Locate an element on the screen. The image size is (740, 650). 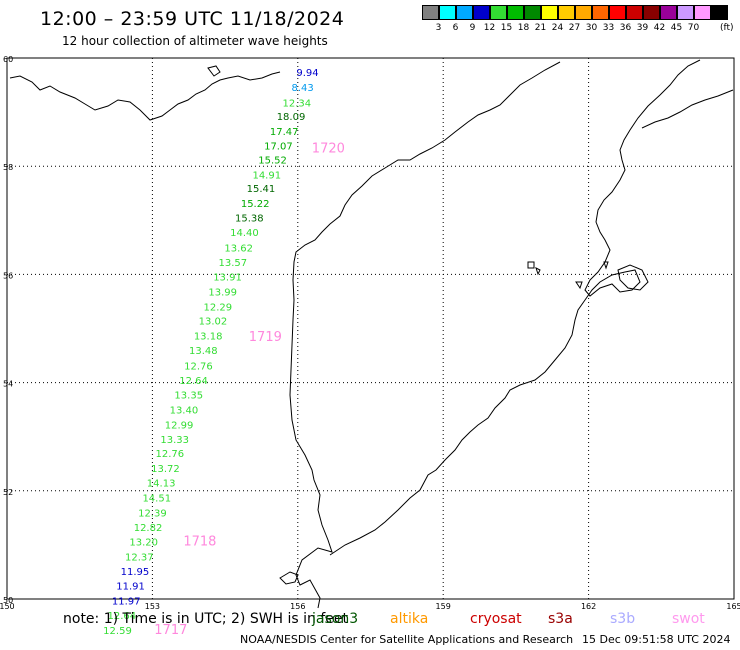
legend-level-label: 9 is located at coordinates (472, 28).